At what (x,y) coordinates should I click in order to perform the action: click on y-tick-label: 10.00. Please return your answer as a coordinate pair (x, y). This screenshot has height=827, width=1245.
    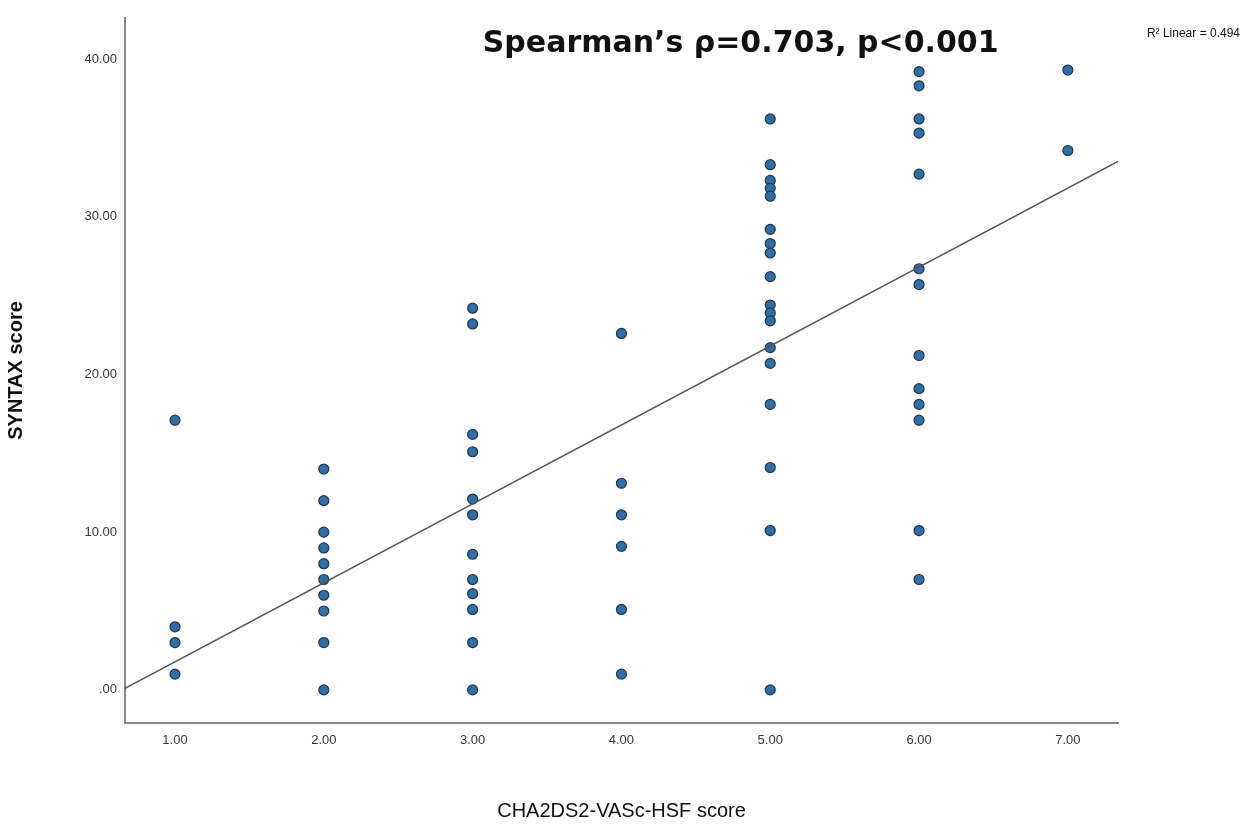
    Looking at the image, I should click on (100, 531).